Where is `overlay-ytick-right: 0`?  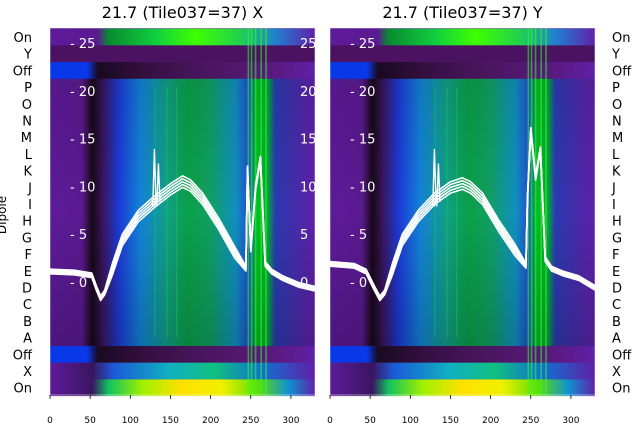 overlay-ytick-right: 0 is located at coordinates (304, 283).